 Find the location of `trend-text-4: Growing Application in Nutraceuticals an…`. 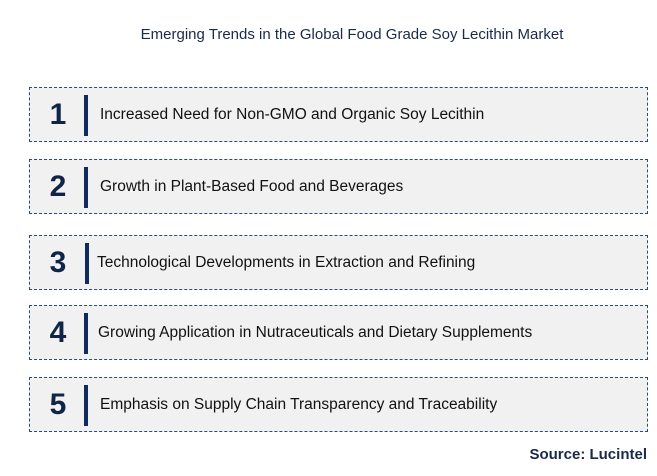

trend-text-4: Growing Application in Nutraceuticals an… is located at coordinates (315, 332).